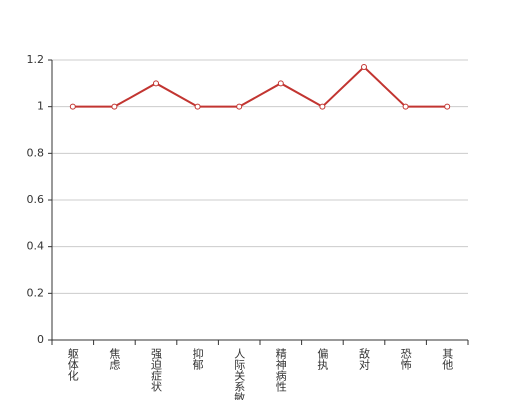  I want to click on x-tick-label: 强迫症状, so click(156, 370).